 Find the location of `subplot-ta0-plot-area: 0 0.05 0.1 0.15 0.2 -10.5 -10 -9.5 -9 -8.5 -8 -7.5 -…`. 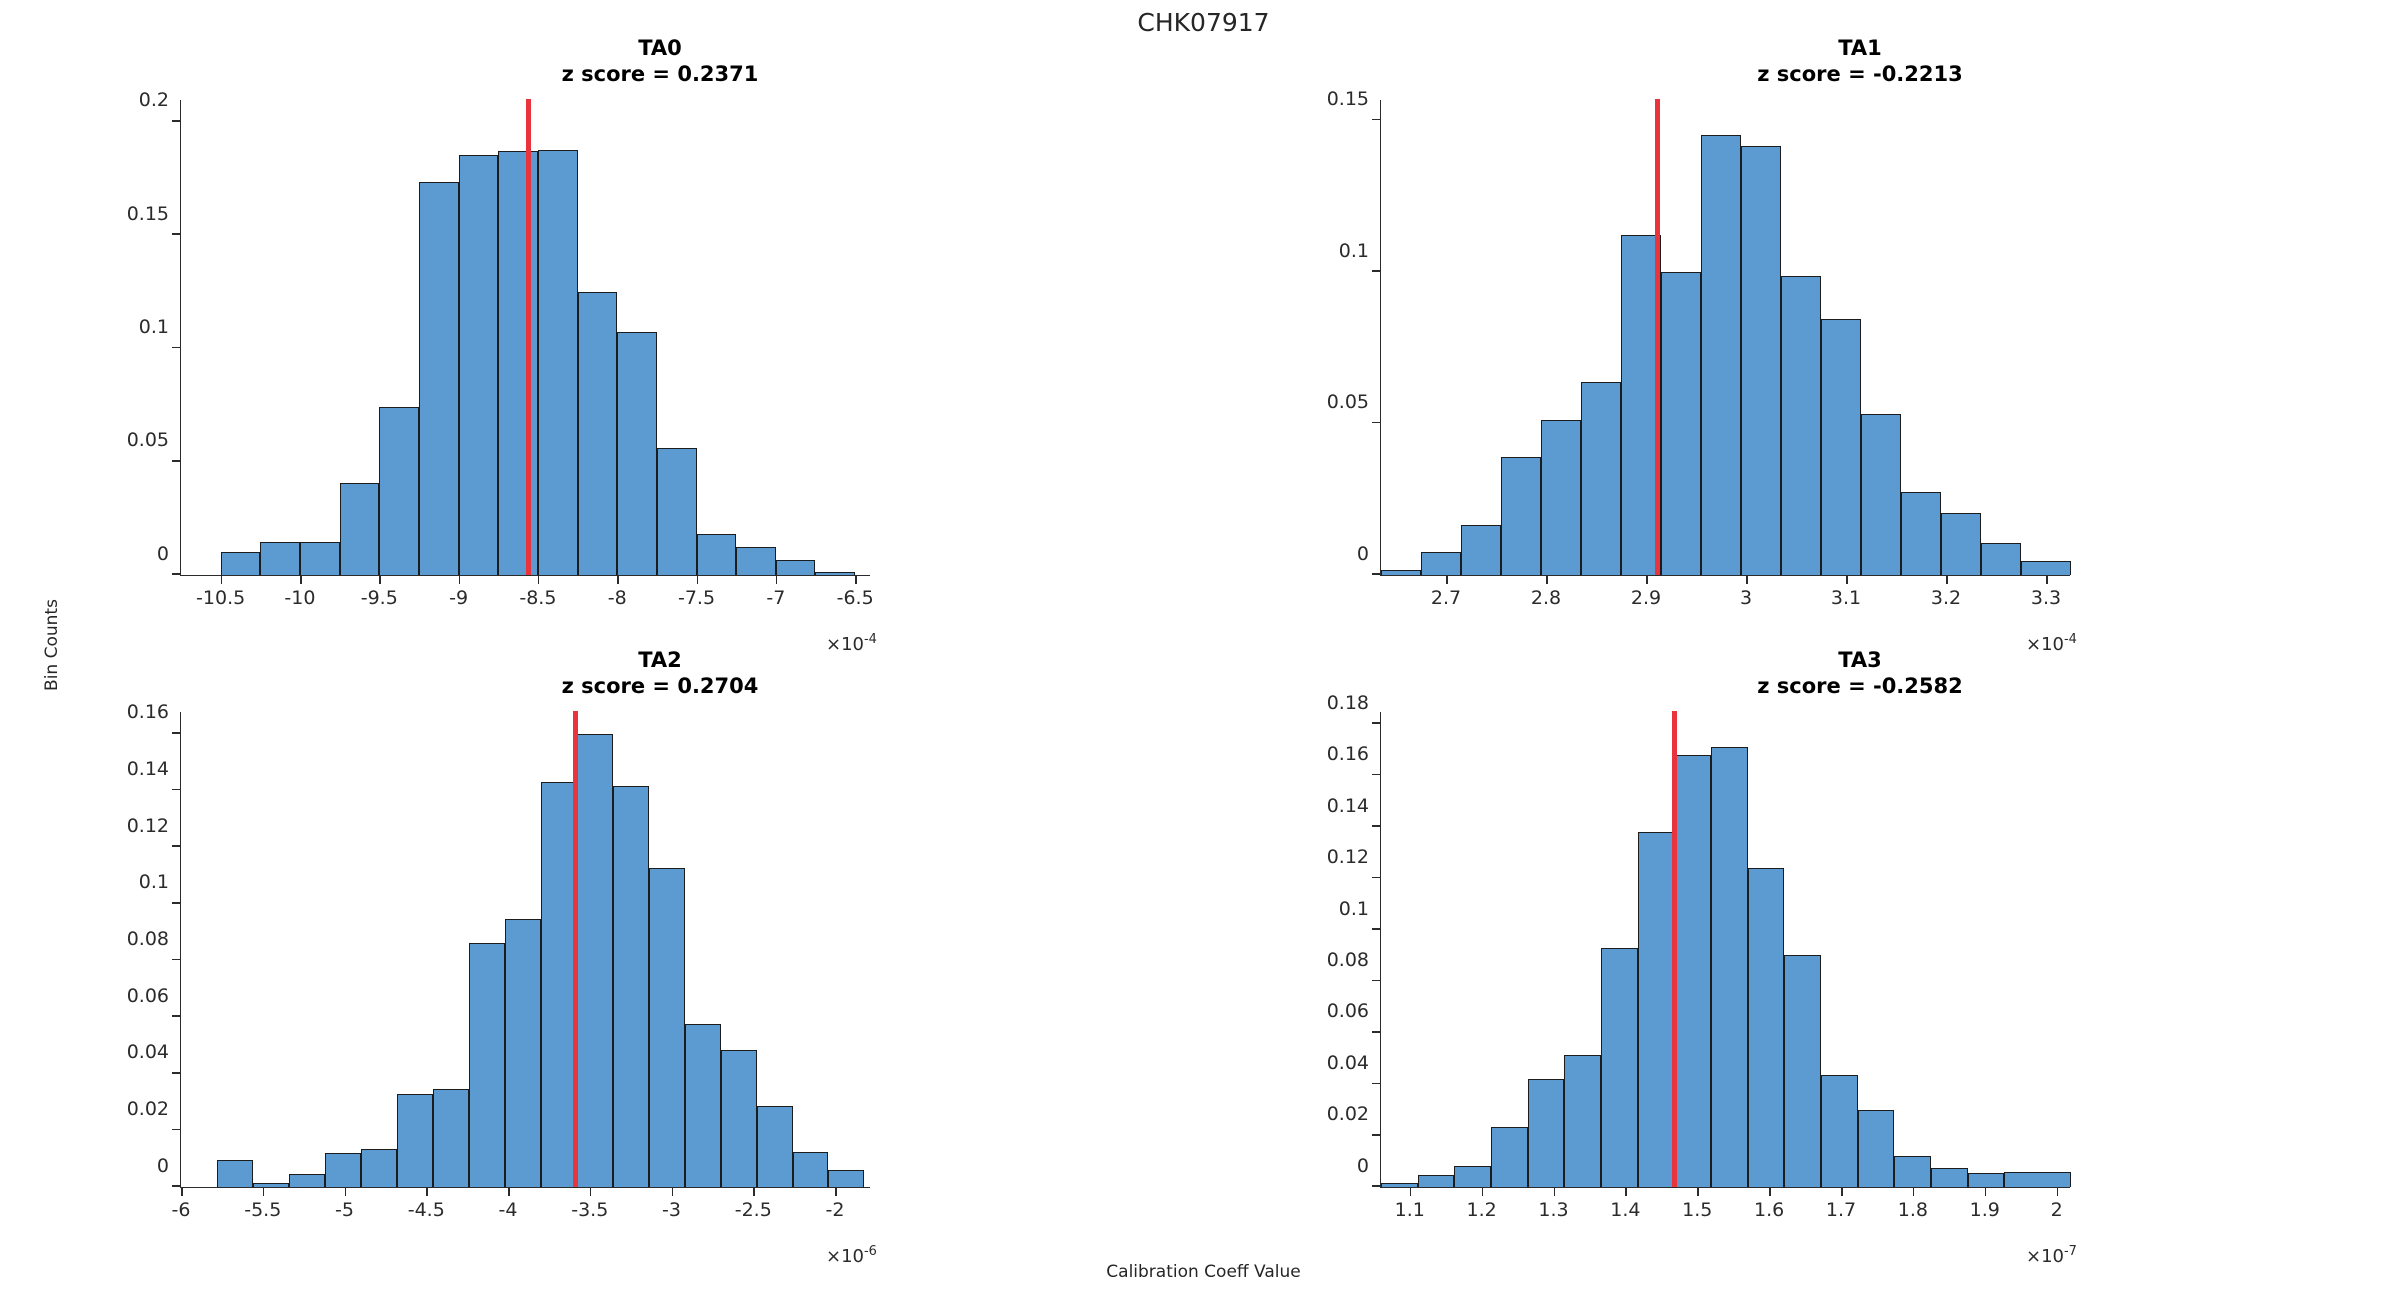

subplot-ta0-plot-area: 0 0.05 0.1 0.15 0.2 -10.5 -10 -9.5 -9 -8.5 -8 -7.5 -… is located at coordinates (500, 349).